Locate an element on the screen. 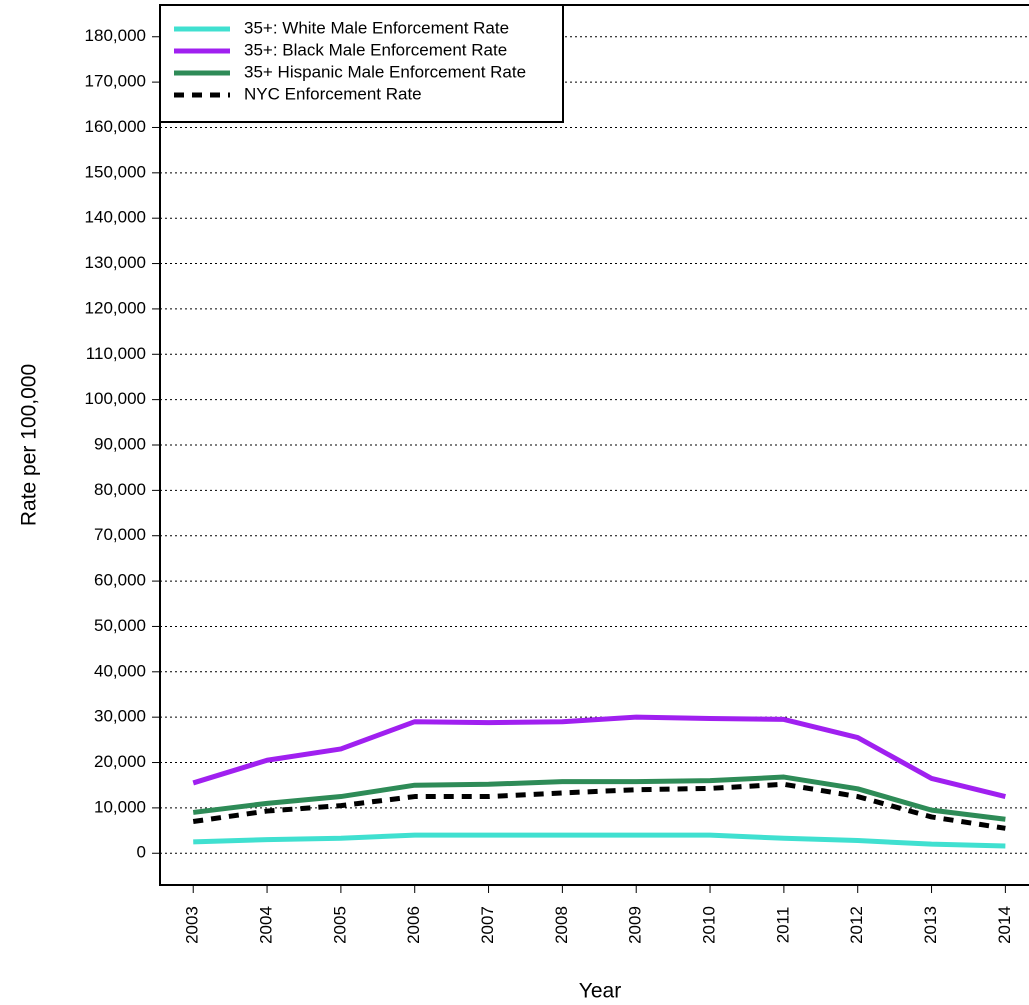 This screenshot has width=1029, height=1005. x-axis-label: Year is located at coordinates (600, 991).